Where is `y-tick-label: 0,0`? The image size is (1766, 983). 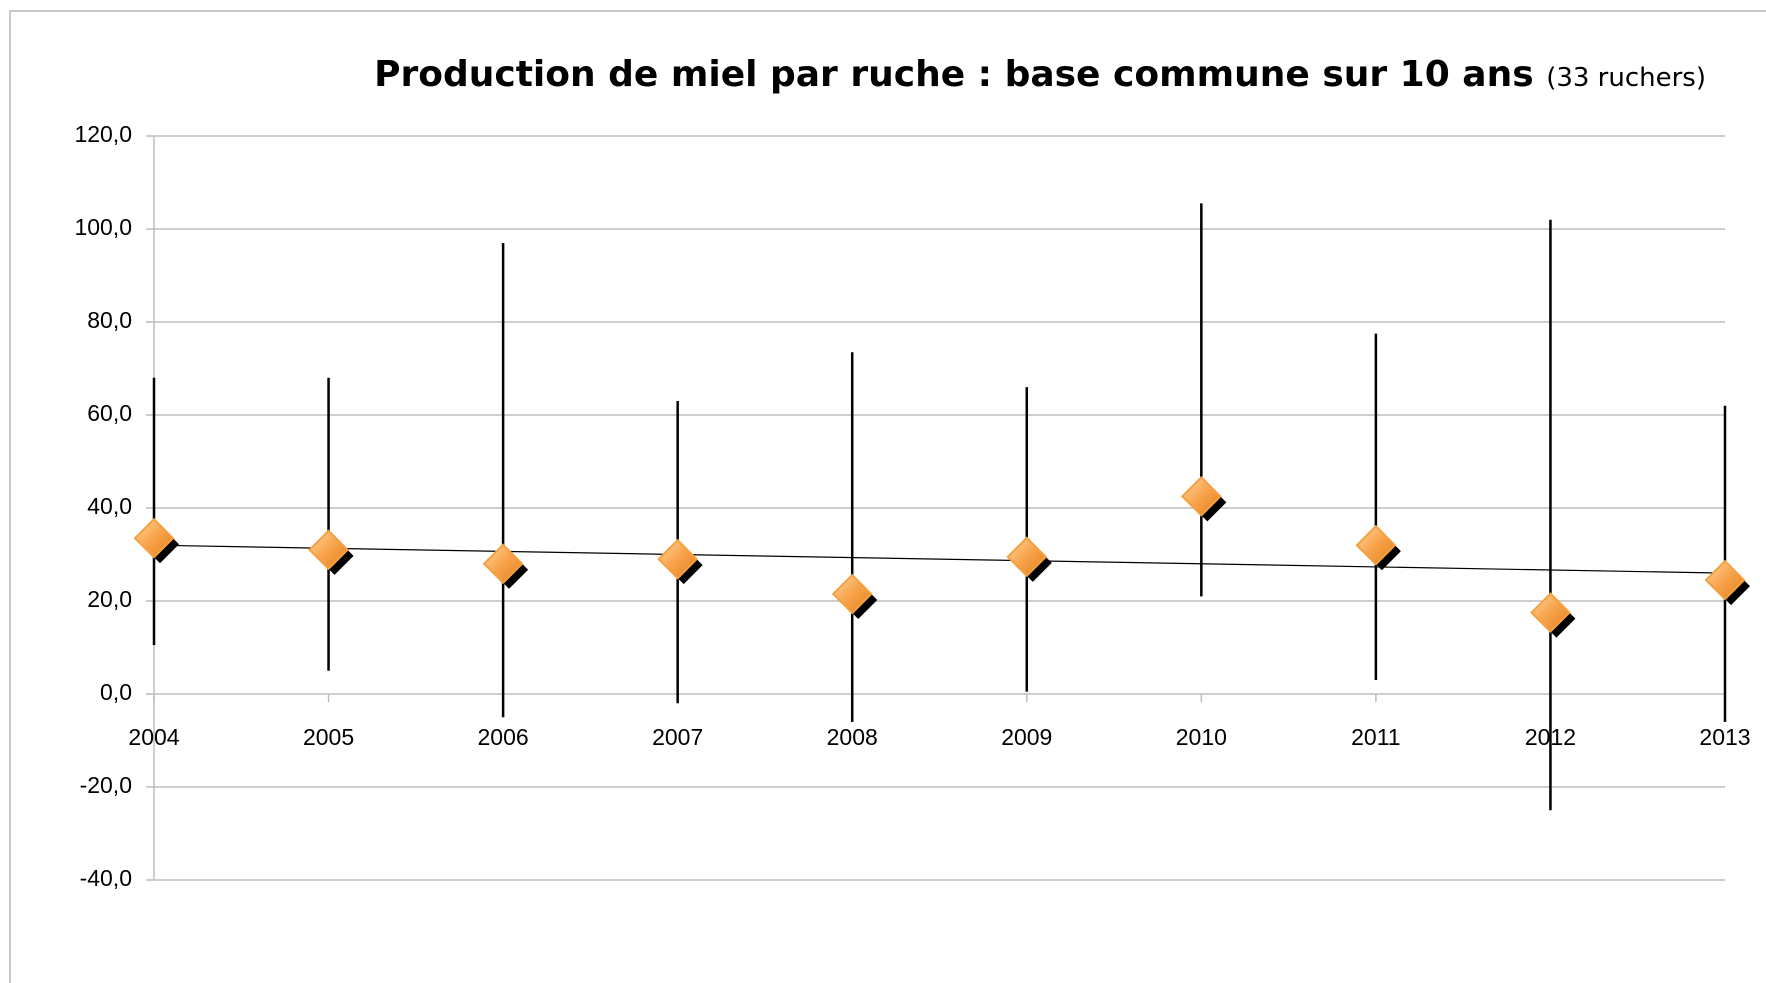 y-tick-label: 0,0 is located at coordinates (116, 692).